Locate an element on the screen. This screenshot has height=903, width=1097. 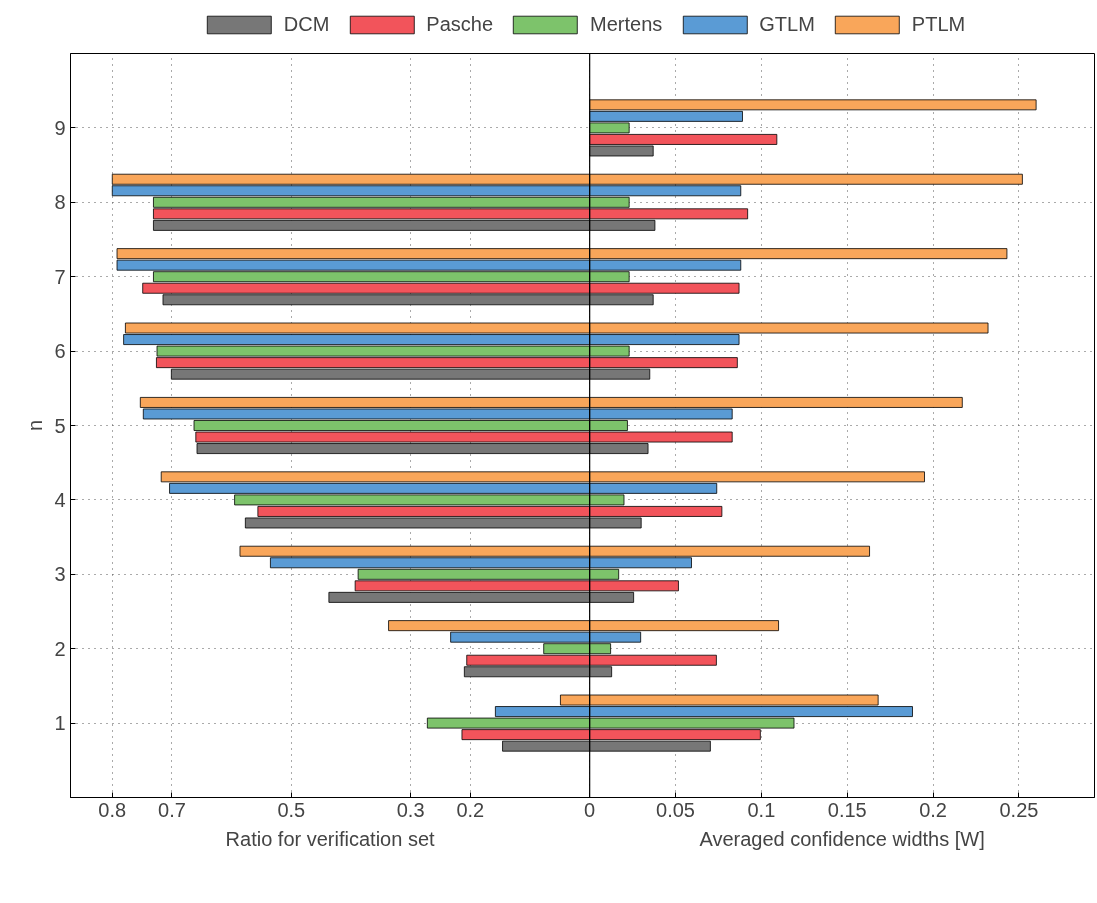
x-tick-label: 0.05 is located at coordinates (675, 809).